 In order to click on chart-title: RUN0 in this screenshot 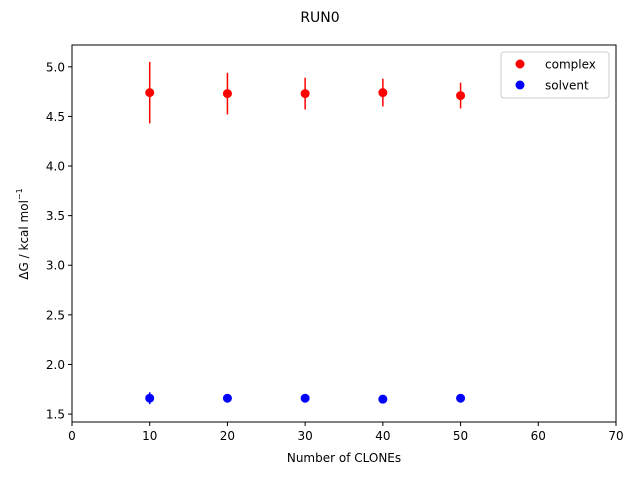, I will do `click(319, 18)`.